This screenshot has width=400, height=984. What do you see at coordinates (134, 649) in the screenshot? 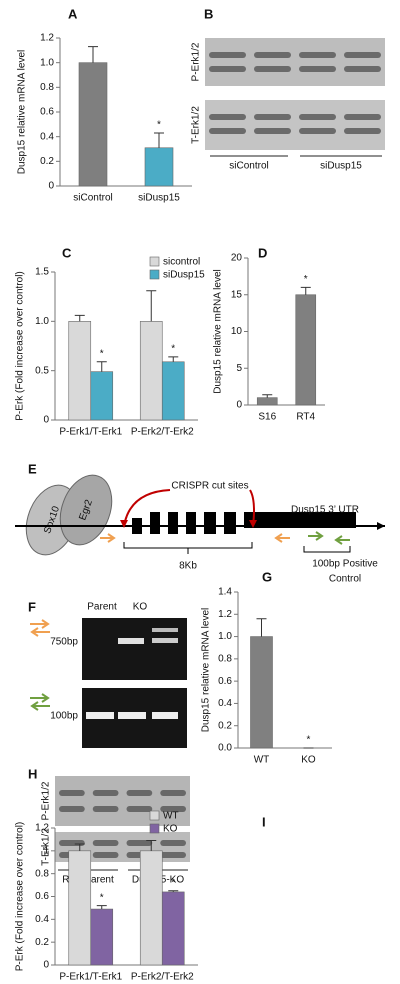
I see `gel-image` at bounding box center [134, 649].